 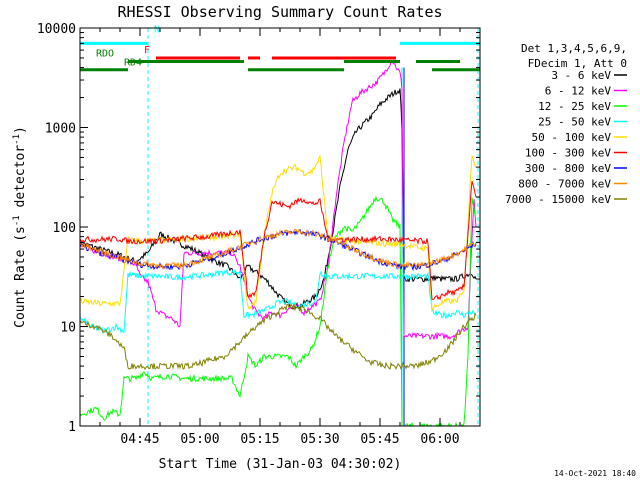 I want to click on y-tick-label-2: 100, so click(x=64, y=228).